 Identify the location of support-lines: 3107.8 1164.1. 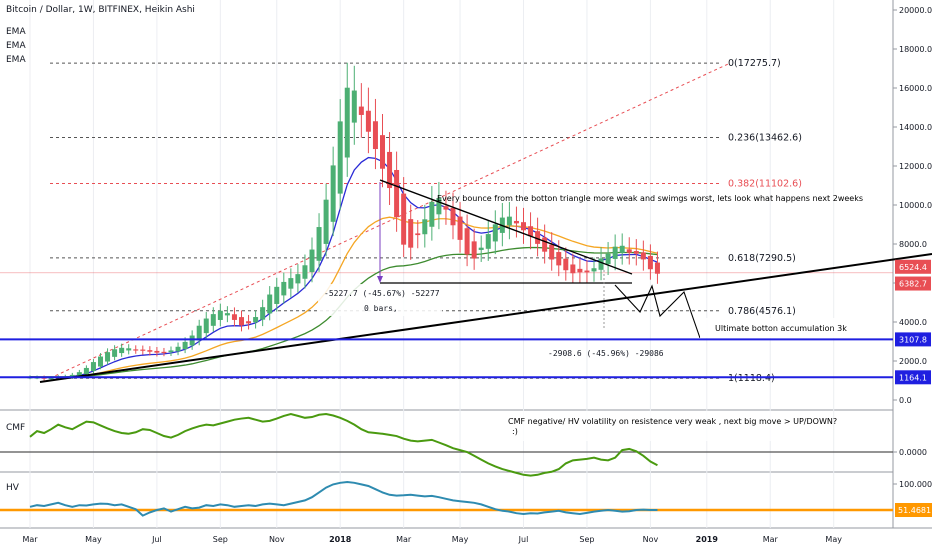
(465, 358).